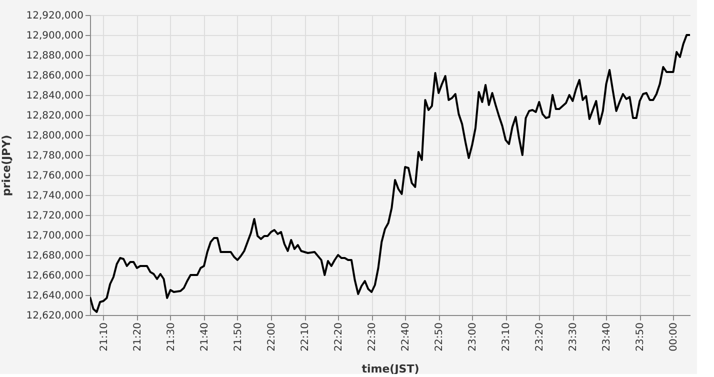 This screenshot has width=714, height=377. Describe the element at coordinates (372, 337) in the screenshot. I see `x-tick-label: 22:30` at that location.